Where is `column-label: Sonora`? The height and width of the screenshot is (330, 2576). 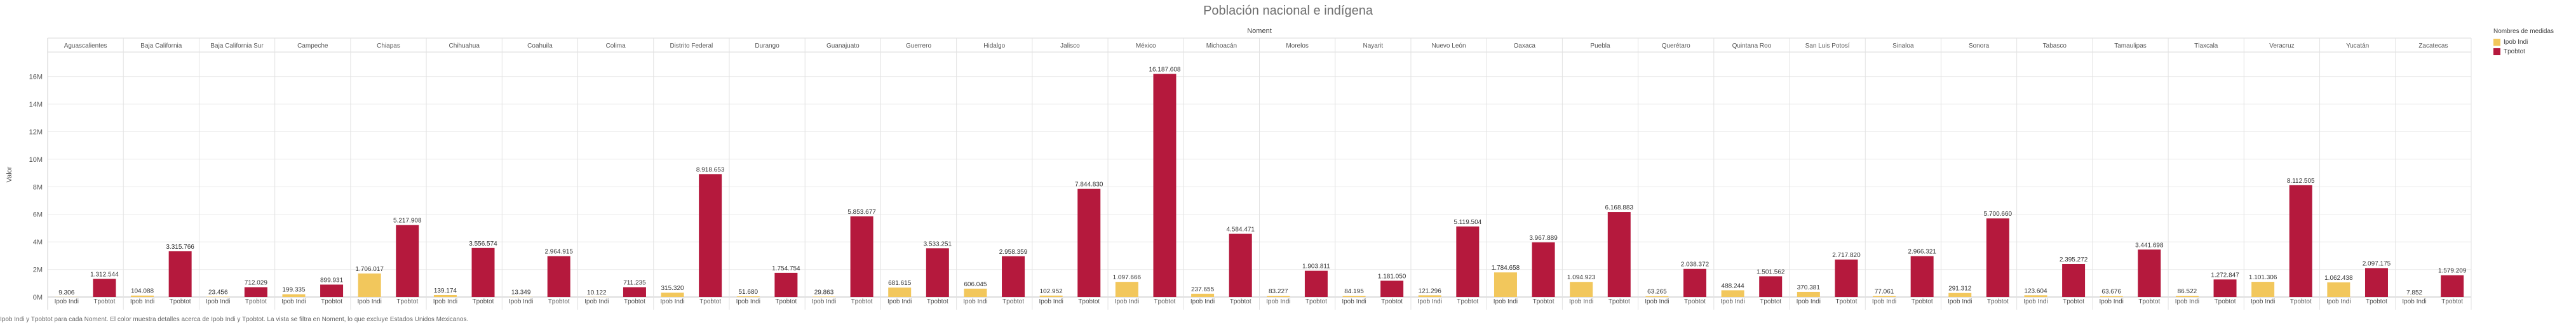 column-label: Sonora is located at coordinates (1979, 46).